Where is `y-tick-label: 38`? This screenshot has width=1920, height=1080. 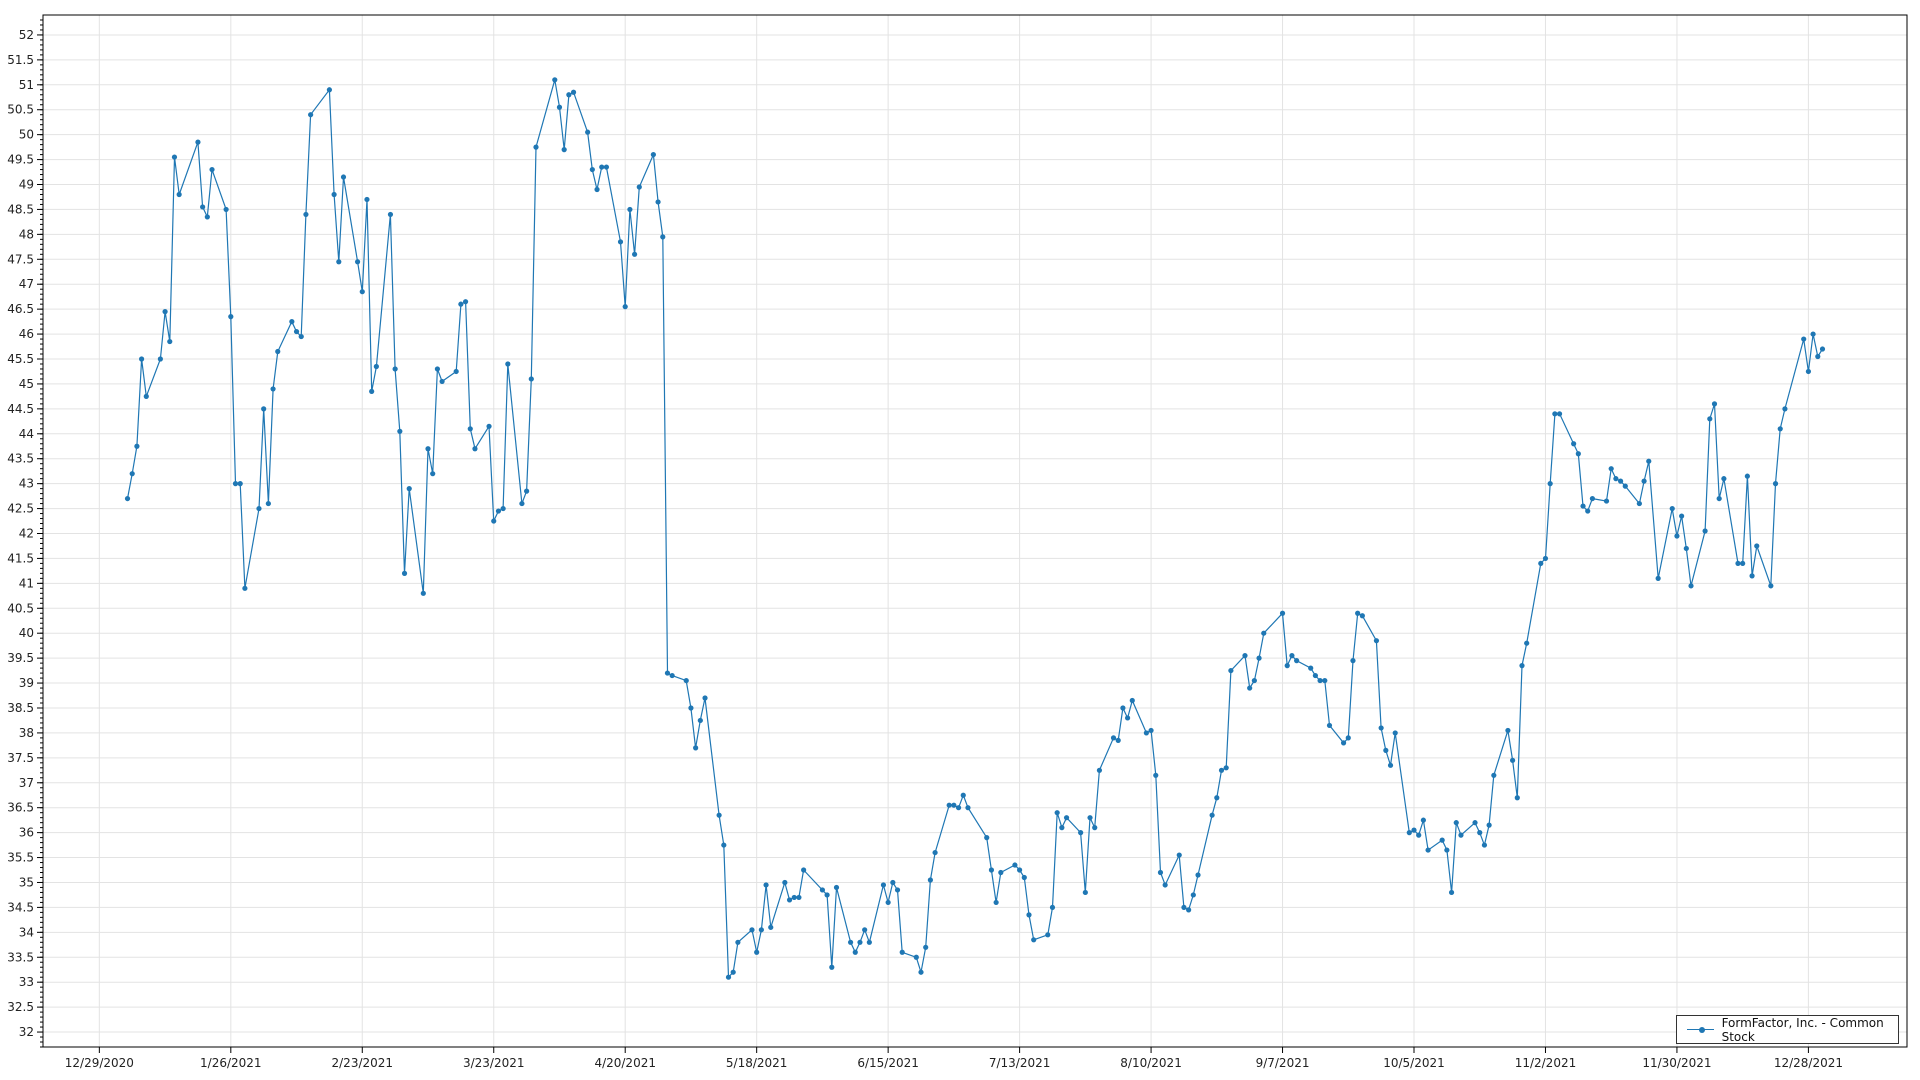 y-tick-label: 38 is located at coordinates (26, 733).